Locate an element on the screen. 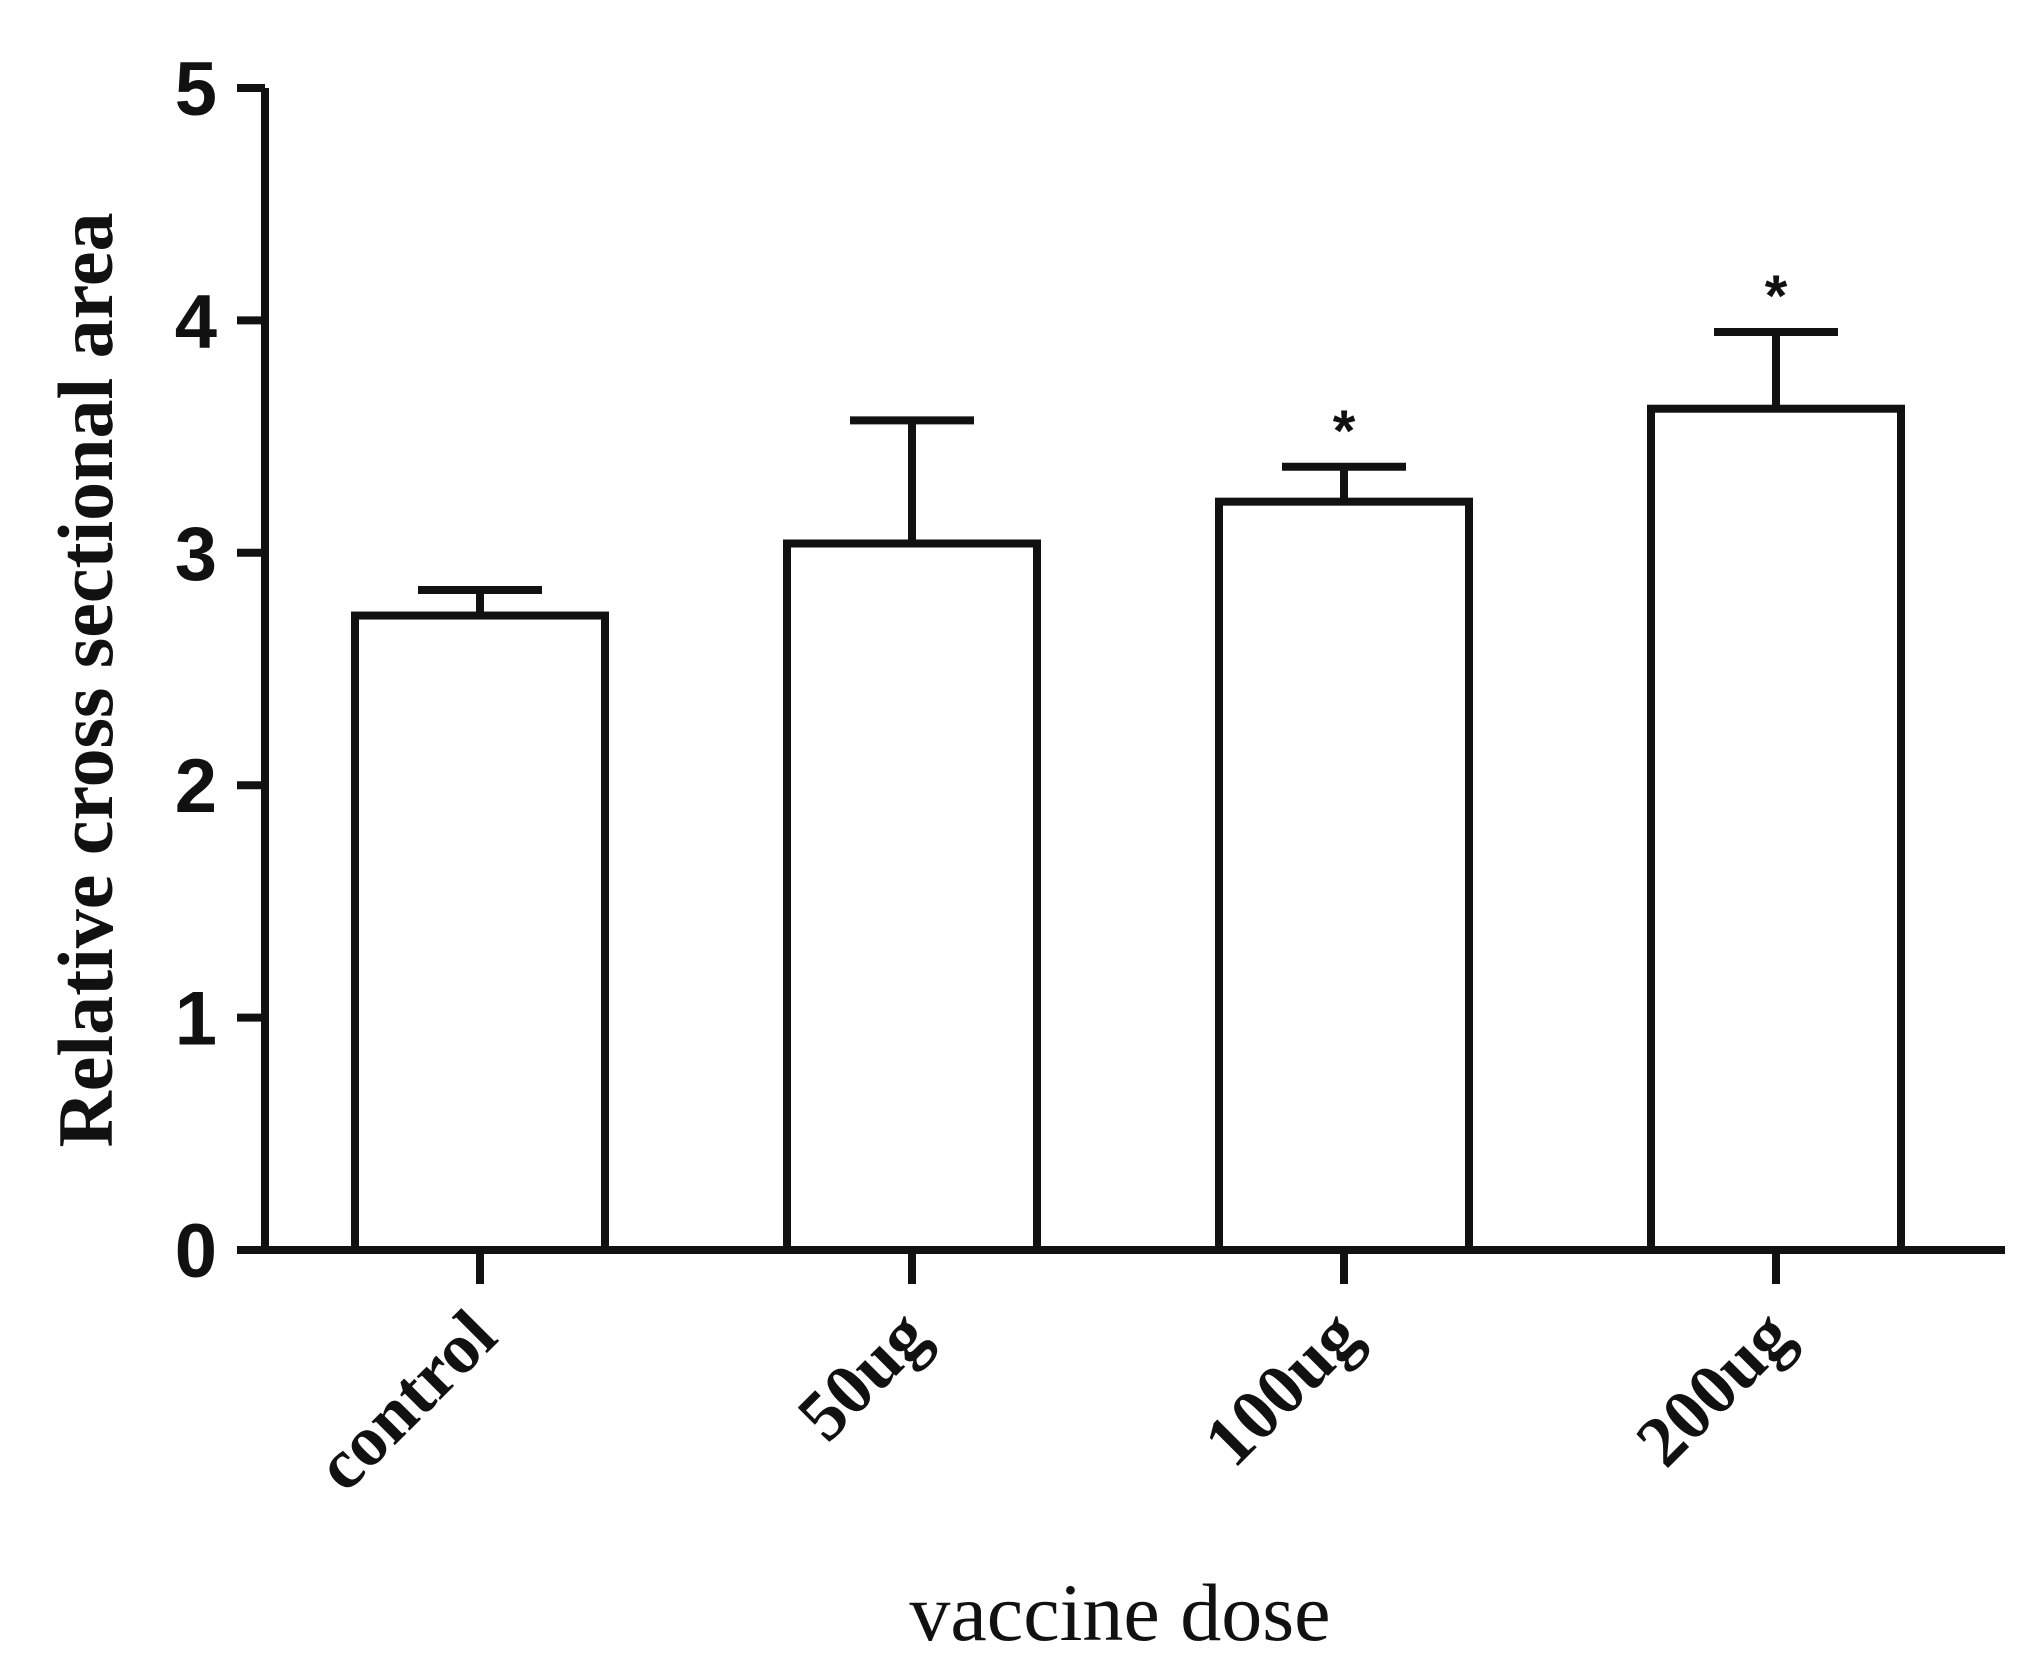  y-tick-label: 1 is located at coordinates (196, 1019).